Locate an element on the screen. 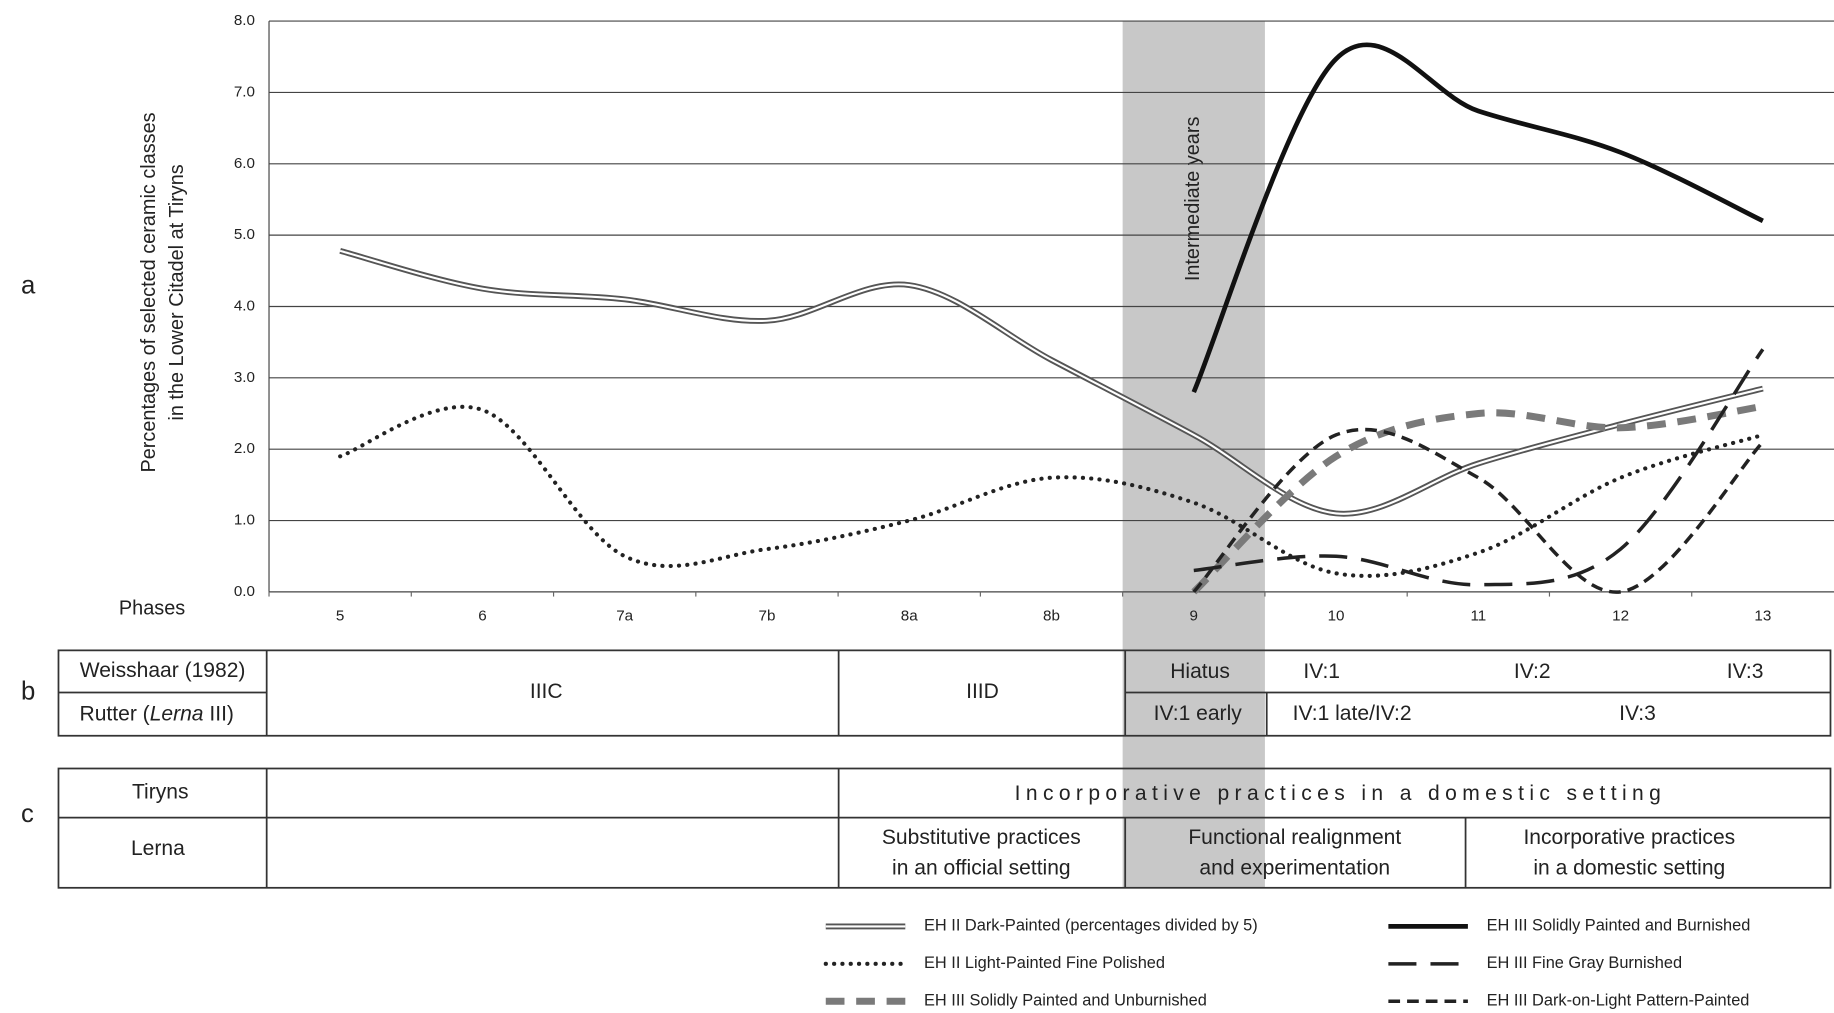 This screenshot has height=1013, width=1834. legend-label: EH III Solidly Painted and Unburnished is located at coordinates (1065, 1001).